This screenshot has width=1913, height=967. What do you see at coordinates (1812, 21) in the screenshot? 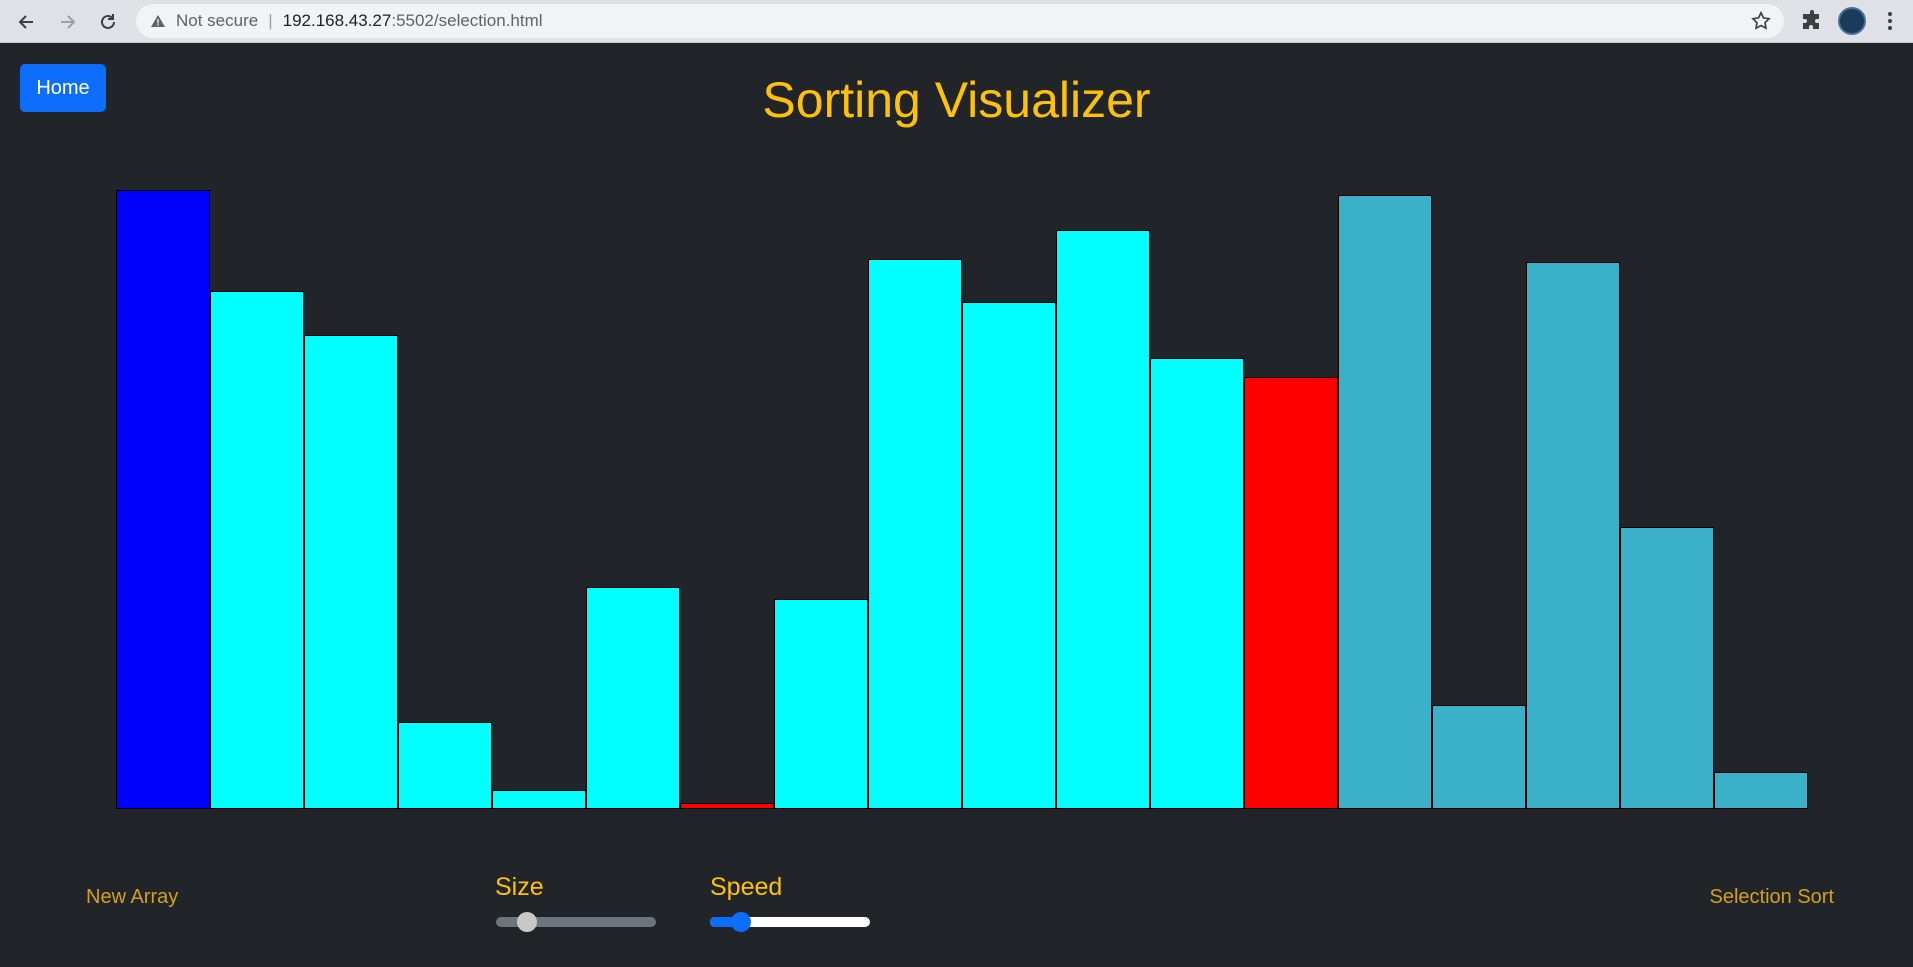
I see `extensions-puzzle-icon` at bounding box center [1812, 21].